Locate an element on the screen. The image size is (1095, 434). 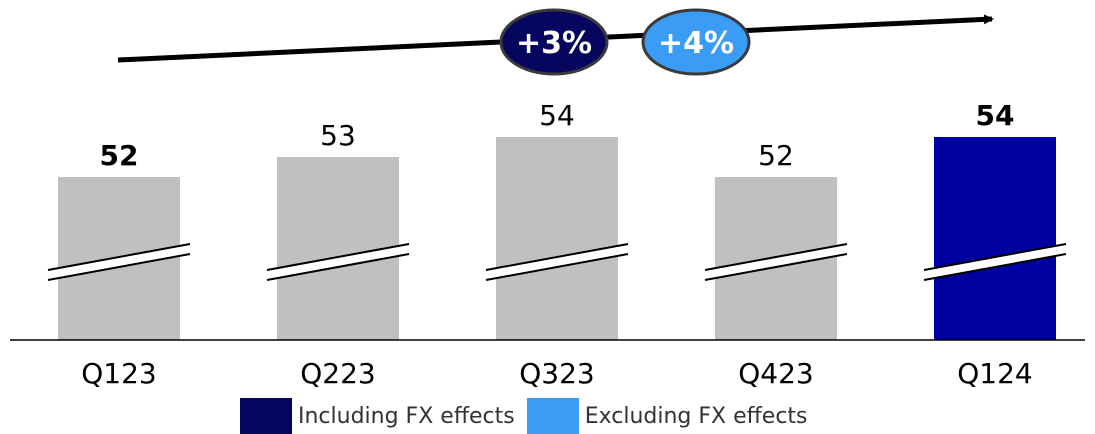
legend-swatch-including-fx is located at coordinates (266, 416).